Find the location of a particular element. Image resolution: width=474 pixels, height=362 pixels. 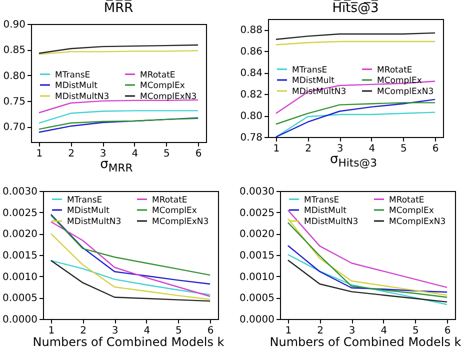

y-tick-label: 0.82 is located at coordinates (251, 95).